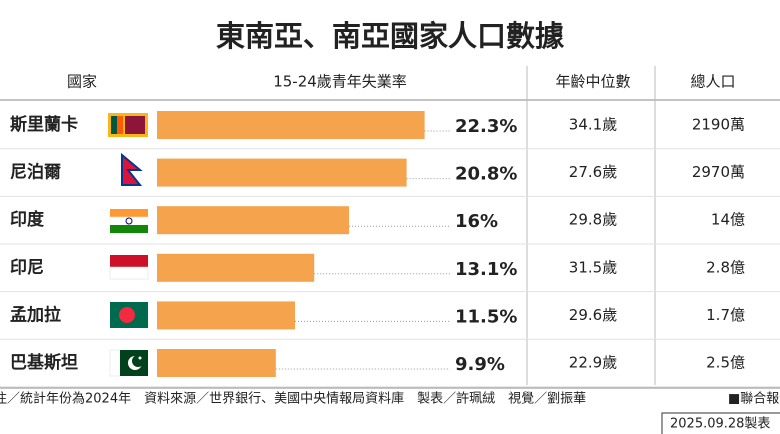  What do you see at coordinates (44, 362) in the screenshot?
I see `category-label: 巴基斯坦` at bounding box center [44, 362].